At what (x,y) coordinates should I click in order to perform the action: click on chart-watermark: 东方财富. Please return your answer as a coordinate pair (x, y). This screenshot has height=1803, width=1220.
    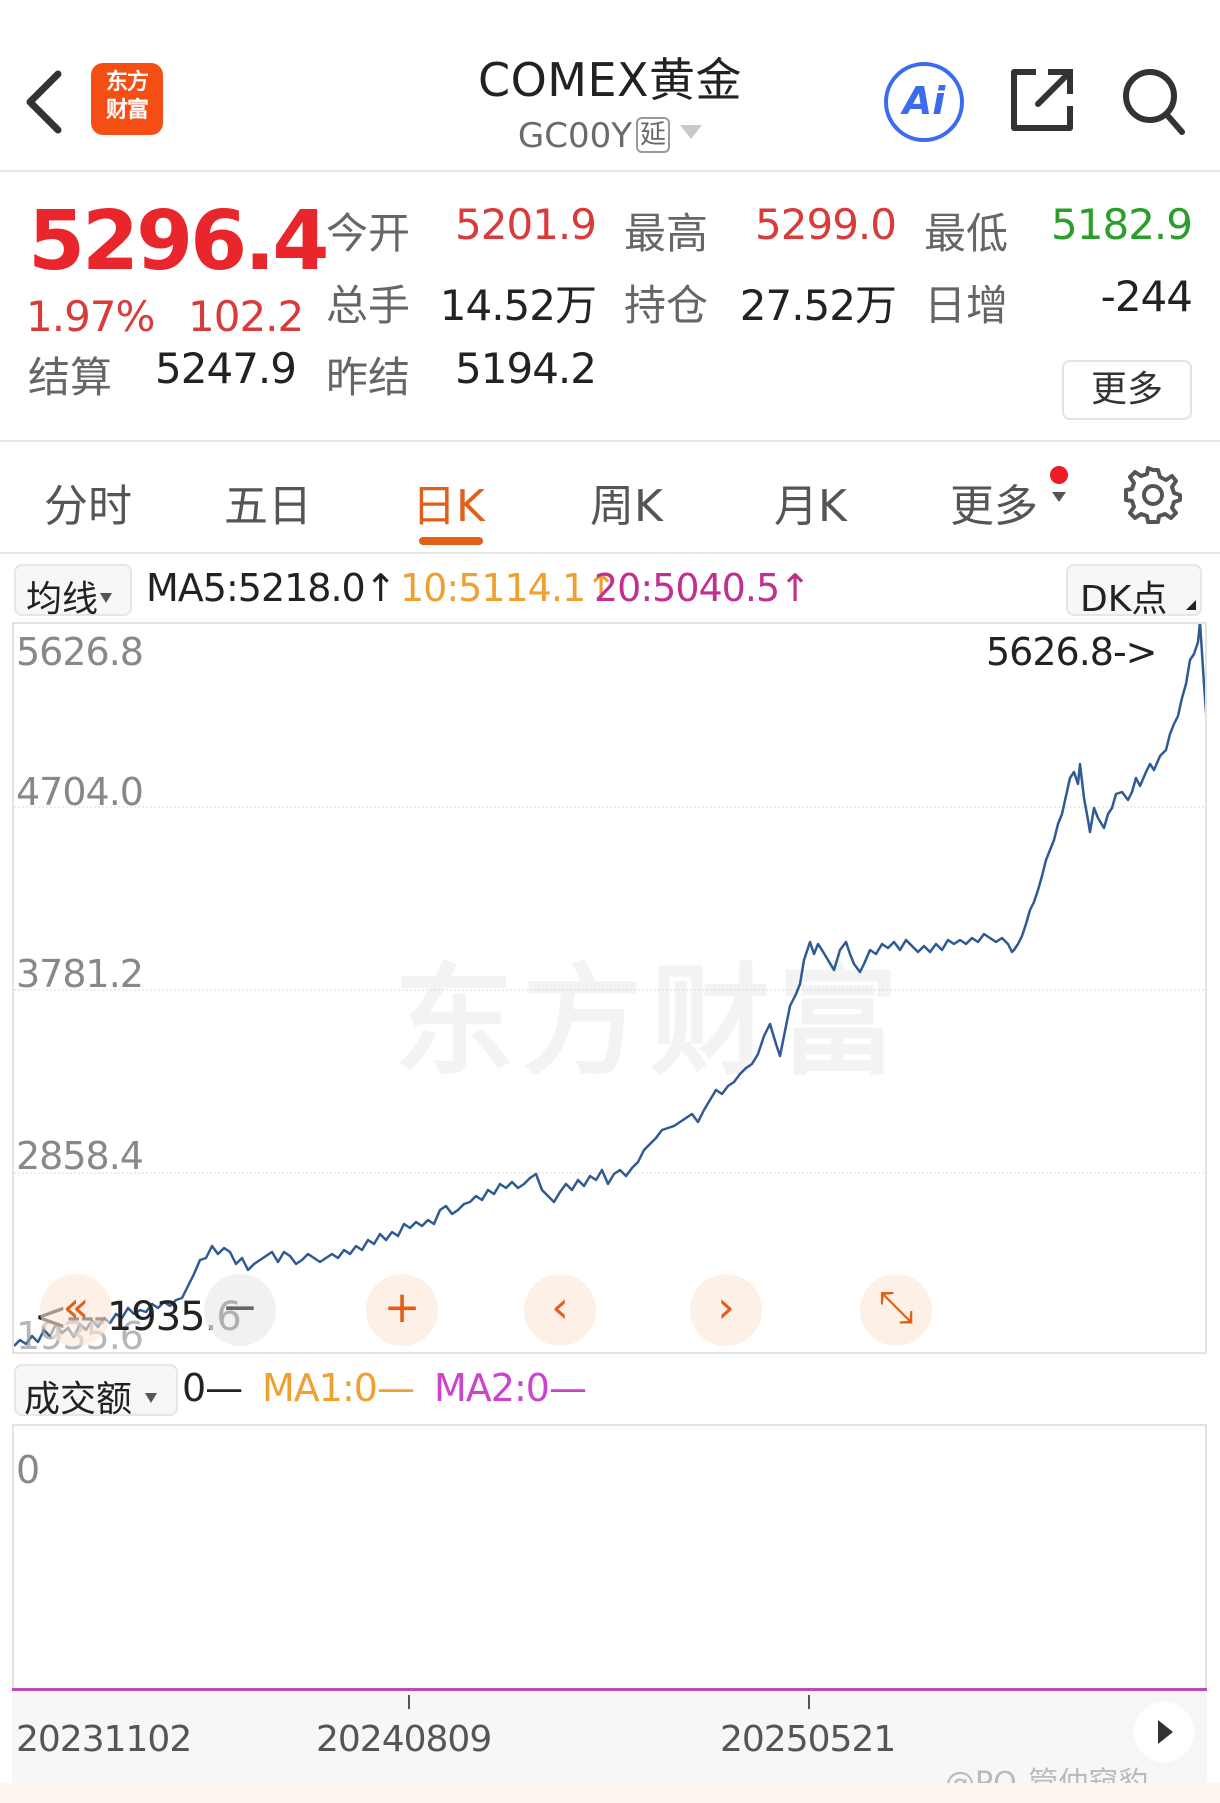
    Looking at the image, I should click on (650, 1022).